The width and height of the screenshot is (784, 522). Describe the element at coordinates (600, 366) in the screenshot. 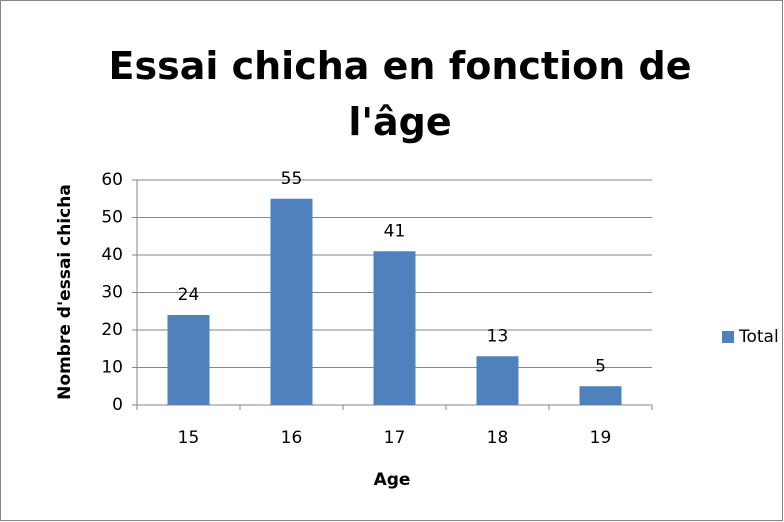

I see `data-label: 5` at that location.